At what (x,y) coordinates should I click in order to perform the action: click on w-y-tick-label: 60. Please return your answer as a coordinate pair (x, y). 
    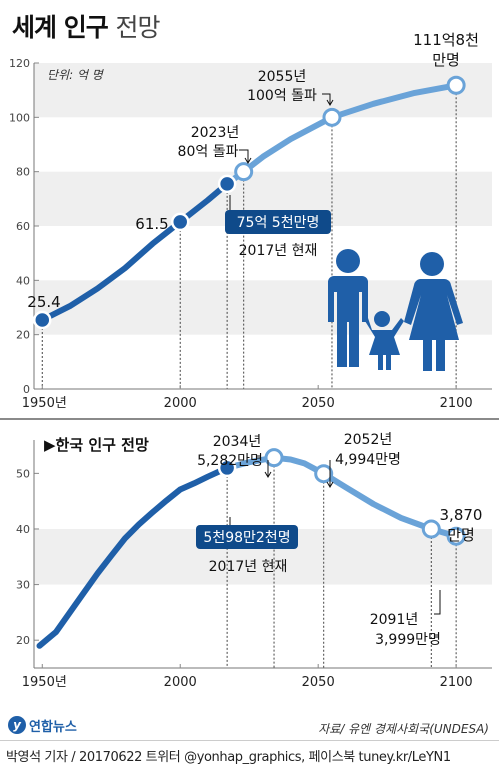
    Looking at the image, I should click on (23, 226).